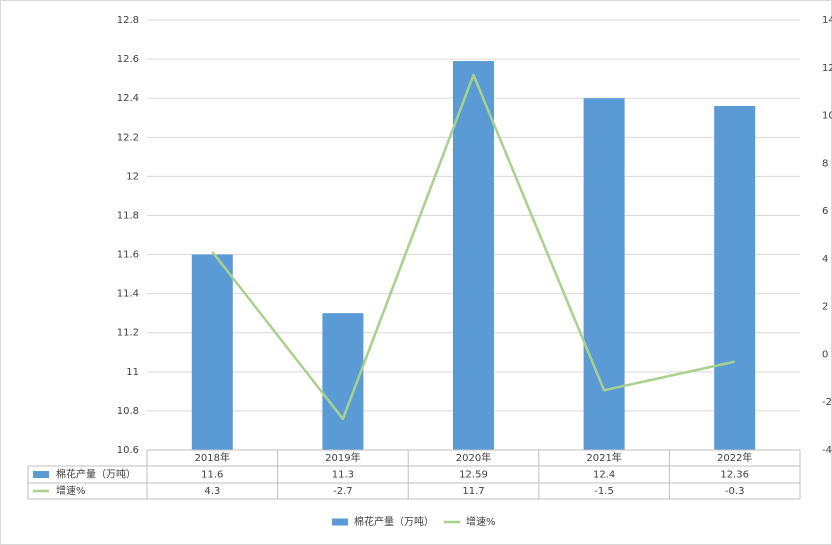 The height and width of the screenshot is (545, 832). What do you see at coordinates (825, 259) in the screenshot?
I see `y2-tick-label: 4` at bounding box center [825, 259].